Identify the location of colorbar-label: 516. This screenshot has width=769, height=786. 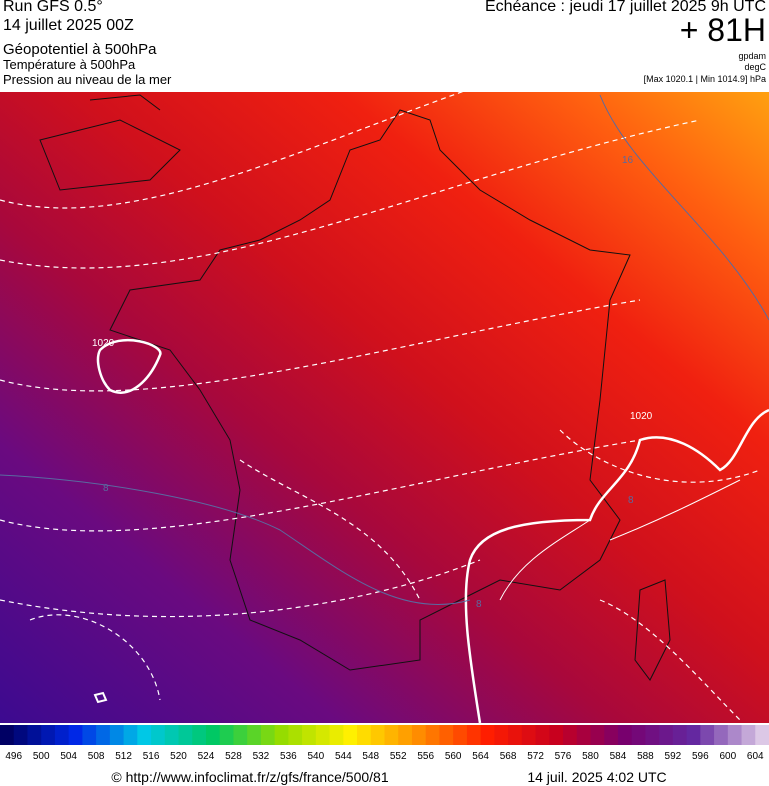
(151, 756).